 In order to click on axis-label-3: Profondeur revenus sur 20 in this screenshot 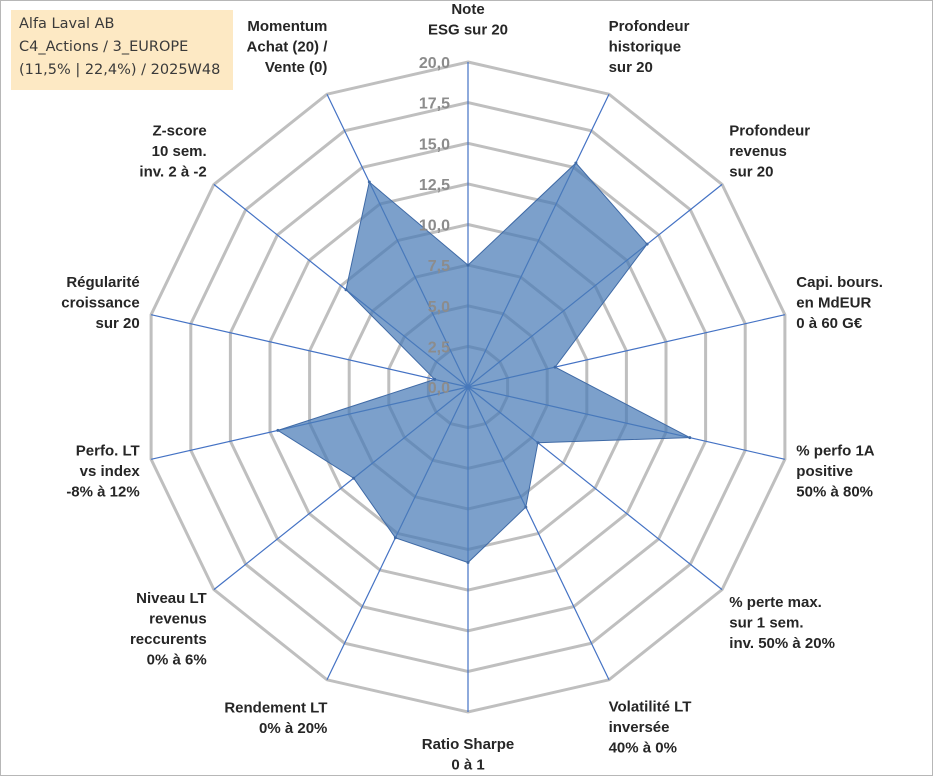, I will do `click(769, 152)`.